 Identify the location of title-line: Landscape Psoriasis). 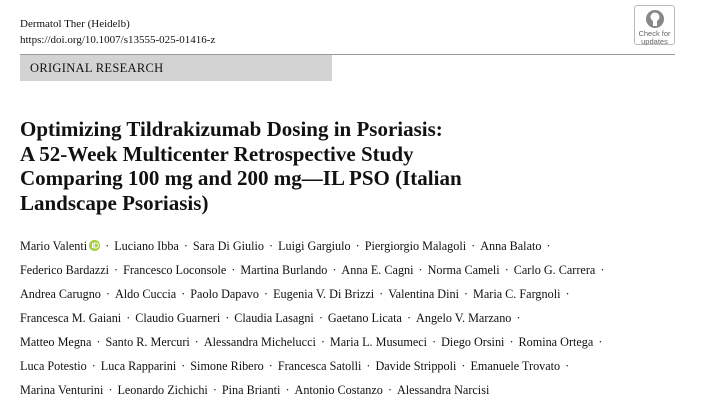
(114, 202).